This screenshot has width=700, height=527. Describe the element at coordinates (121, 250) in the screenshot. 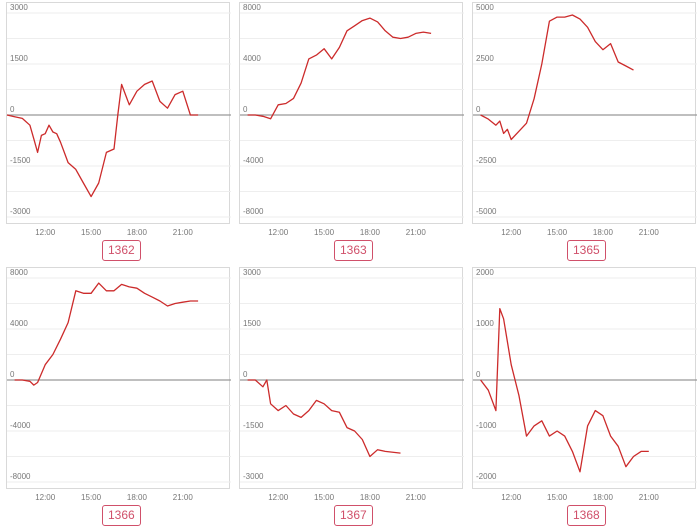

I see `chart-label-tag: 1362` at that location.